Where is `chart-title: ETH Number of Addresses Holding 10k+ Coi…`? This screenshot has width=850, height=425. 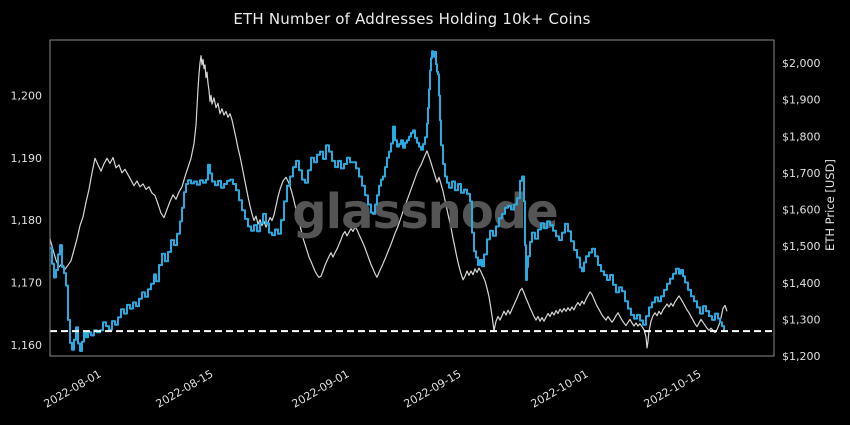
chart-title: ETH Number of Addresses Holding 10k+ Coi… is located at coordinates (412, 19).